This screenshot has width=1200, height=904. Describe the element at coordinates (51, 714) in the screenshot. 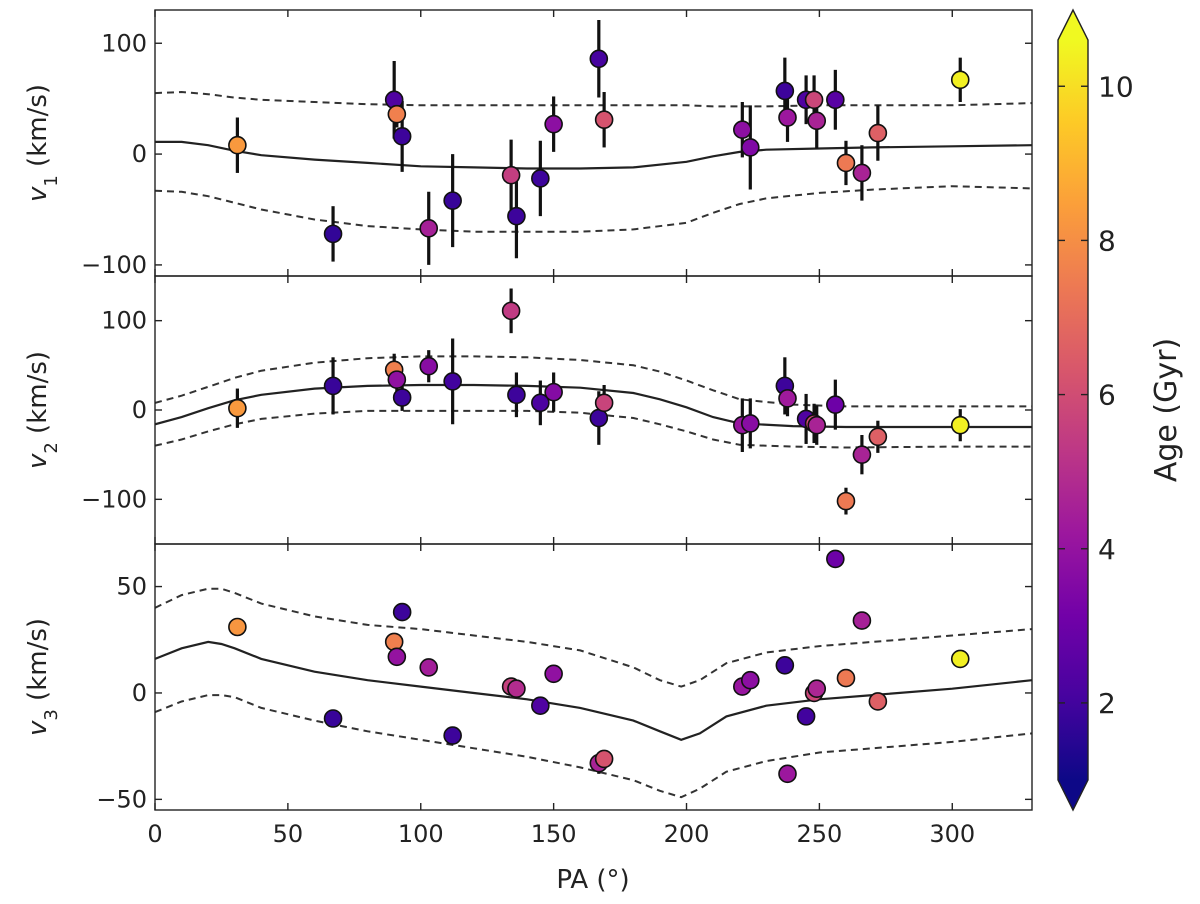

I see `v3-ylabel-sub: 3` at that location.